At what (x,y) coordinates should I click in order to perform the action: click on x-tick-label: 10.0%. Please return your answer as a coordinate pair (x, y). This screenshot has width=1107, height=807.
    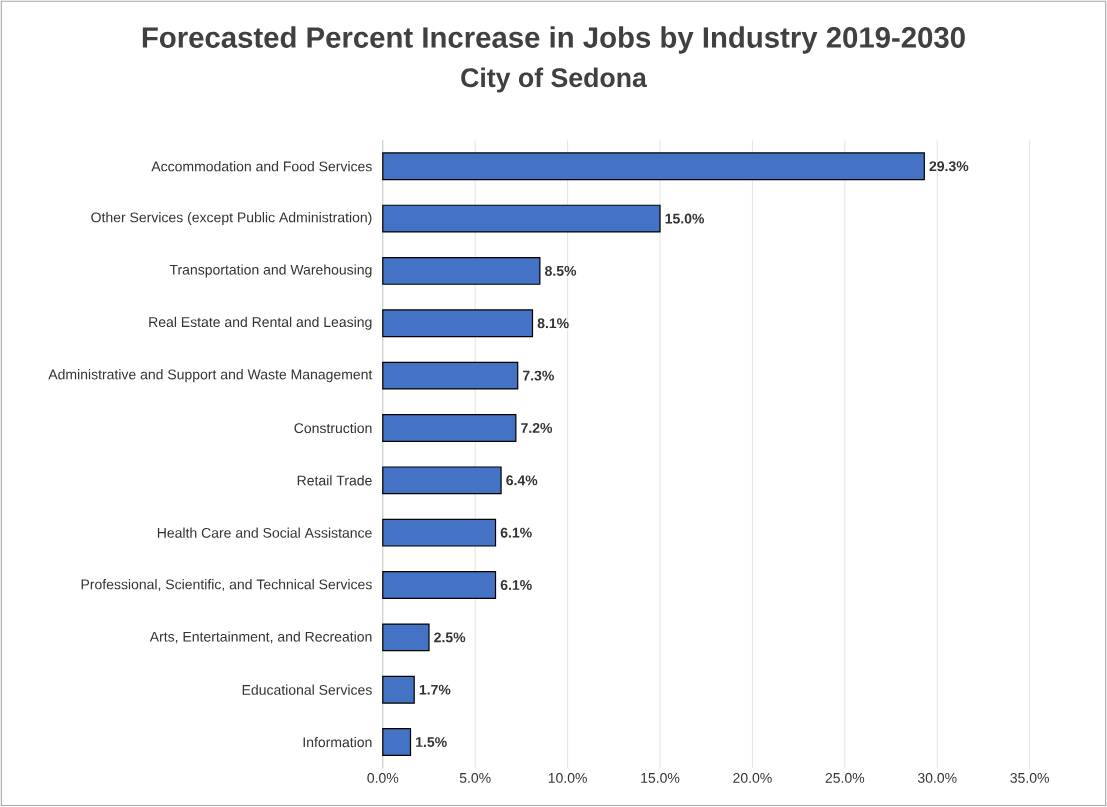
    Looking at the image, I should click on (567, 778).